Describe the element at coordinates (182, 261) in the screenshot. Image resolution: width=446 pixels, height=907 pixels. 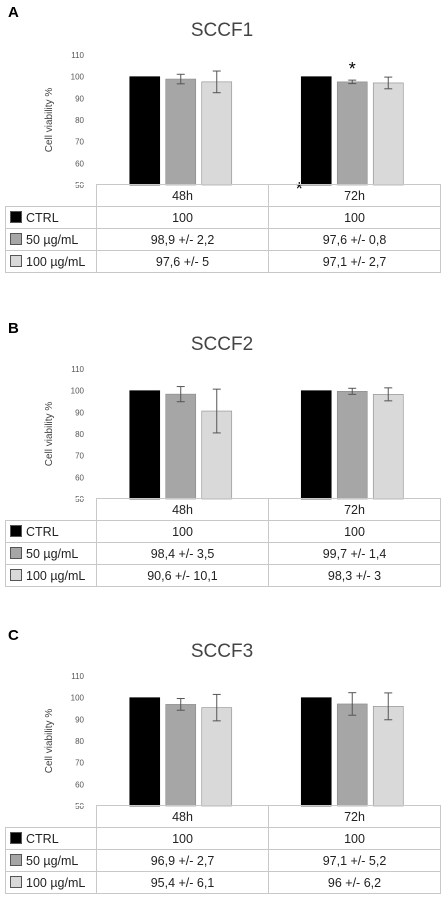
I see `table-cell: 97,6 +/- 5` at that location.